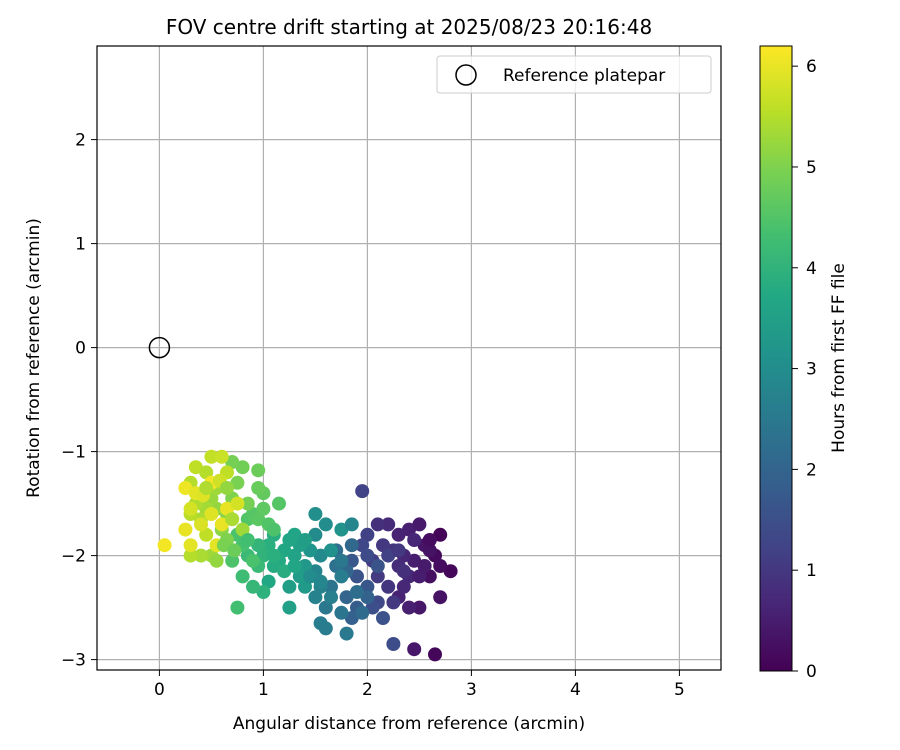 This screenshot has height=750, width=900. What do you see at coordinates (839, 358) in the screenshot?
I see `colorbar-label: Hours from first FF file` at bounding box center [839, 358].